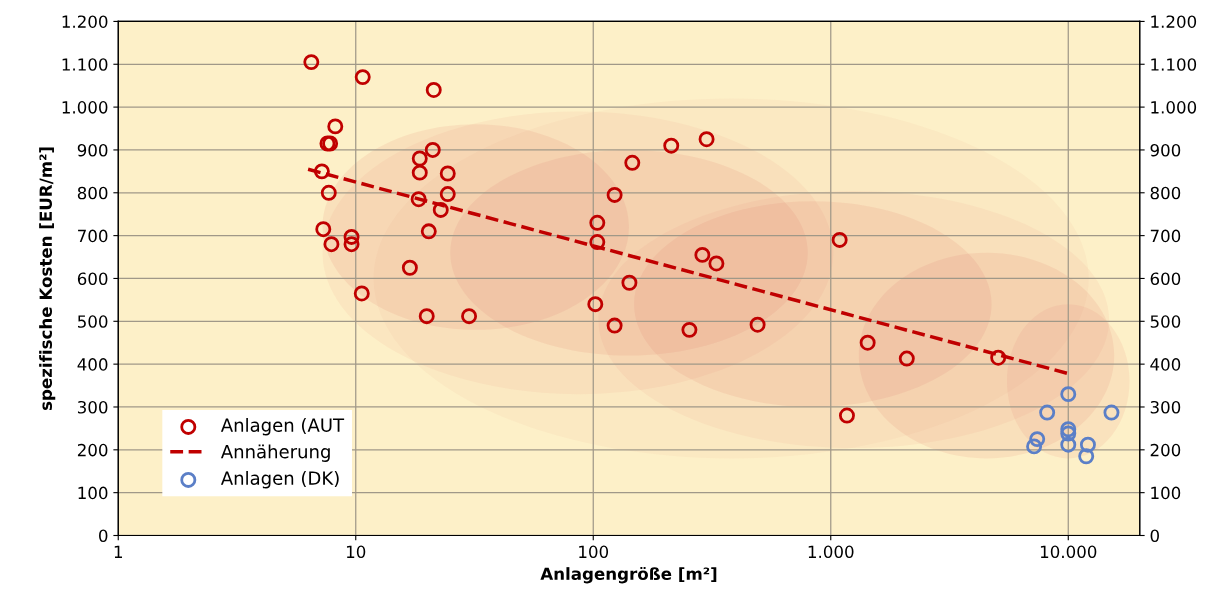 Image resolution: width=1219 pixels, height=612 pixels. I want to click on y2-tick-label: 100, so click(1166, 493).